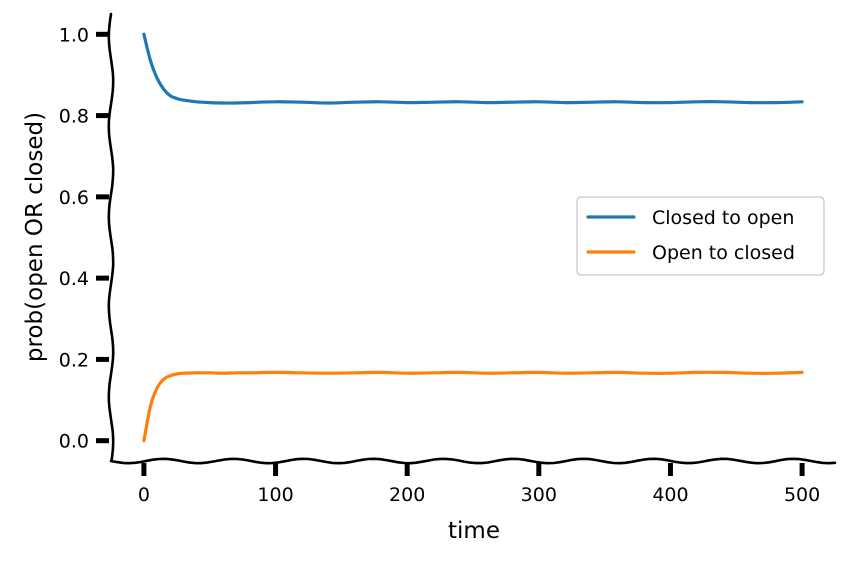 The height and width of the screenshot is (561, 849). I want to click on y-tick-label: 1.0, so click(74, 35).